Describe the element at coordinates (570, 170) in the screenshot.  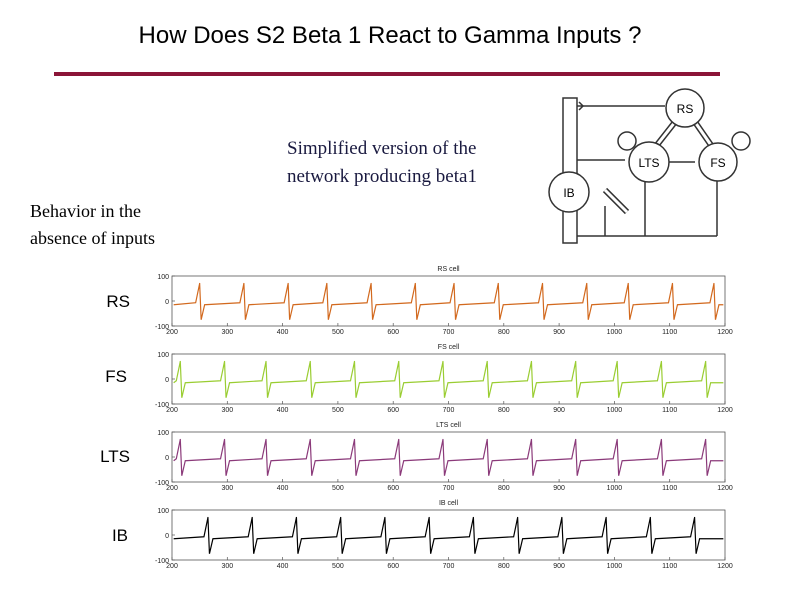
I see `input-bar` at that location.